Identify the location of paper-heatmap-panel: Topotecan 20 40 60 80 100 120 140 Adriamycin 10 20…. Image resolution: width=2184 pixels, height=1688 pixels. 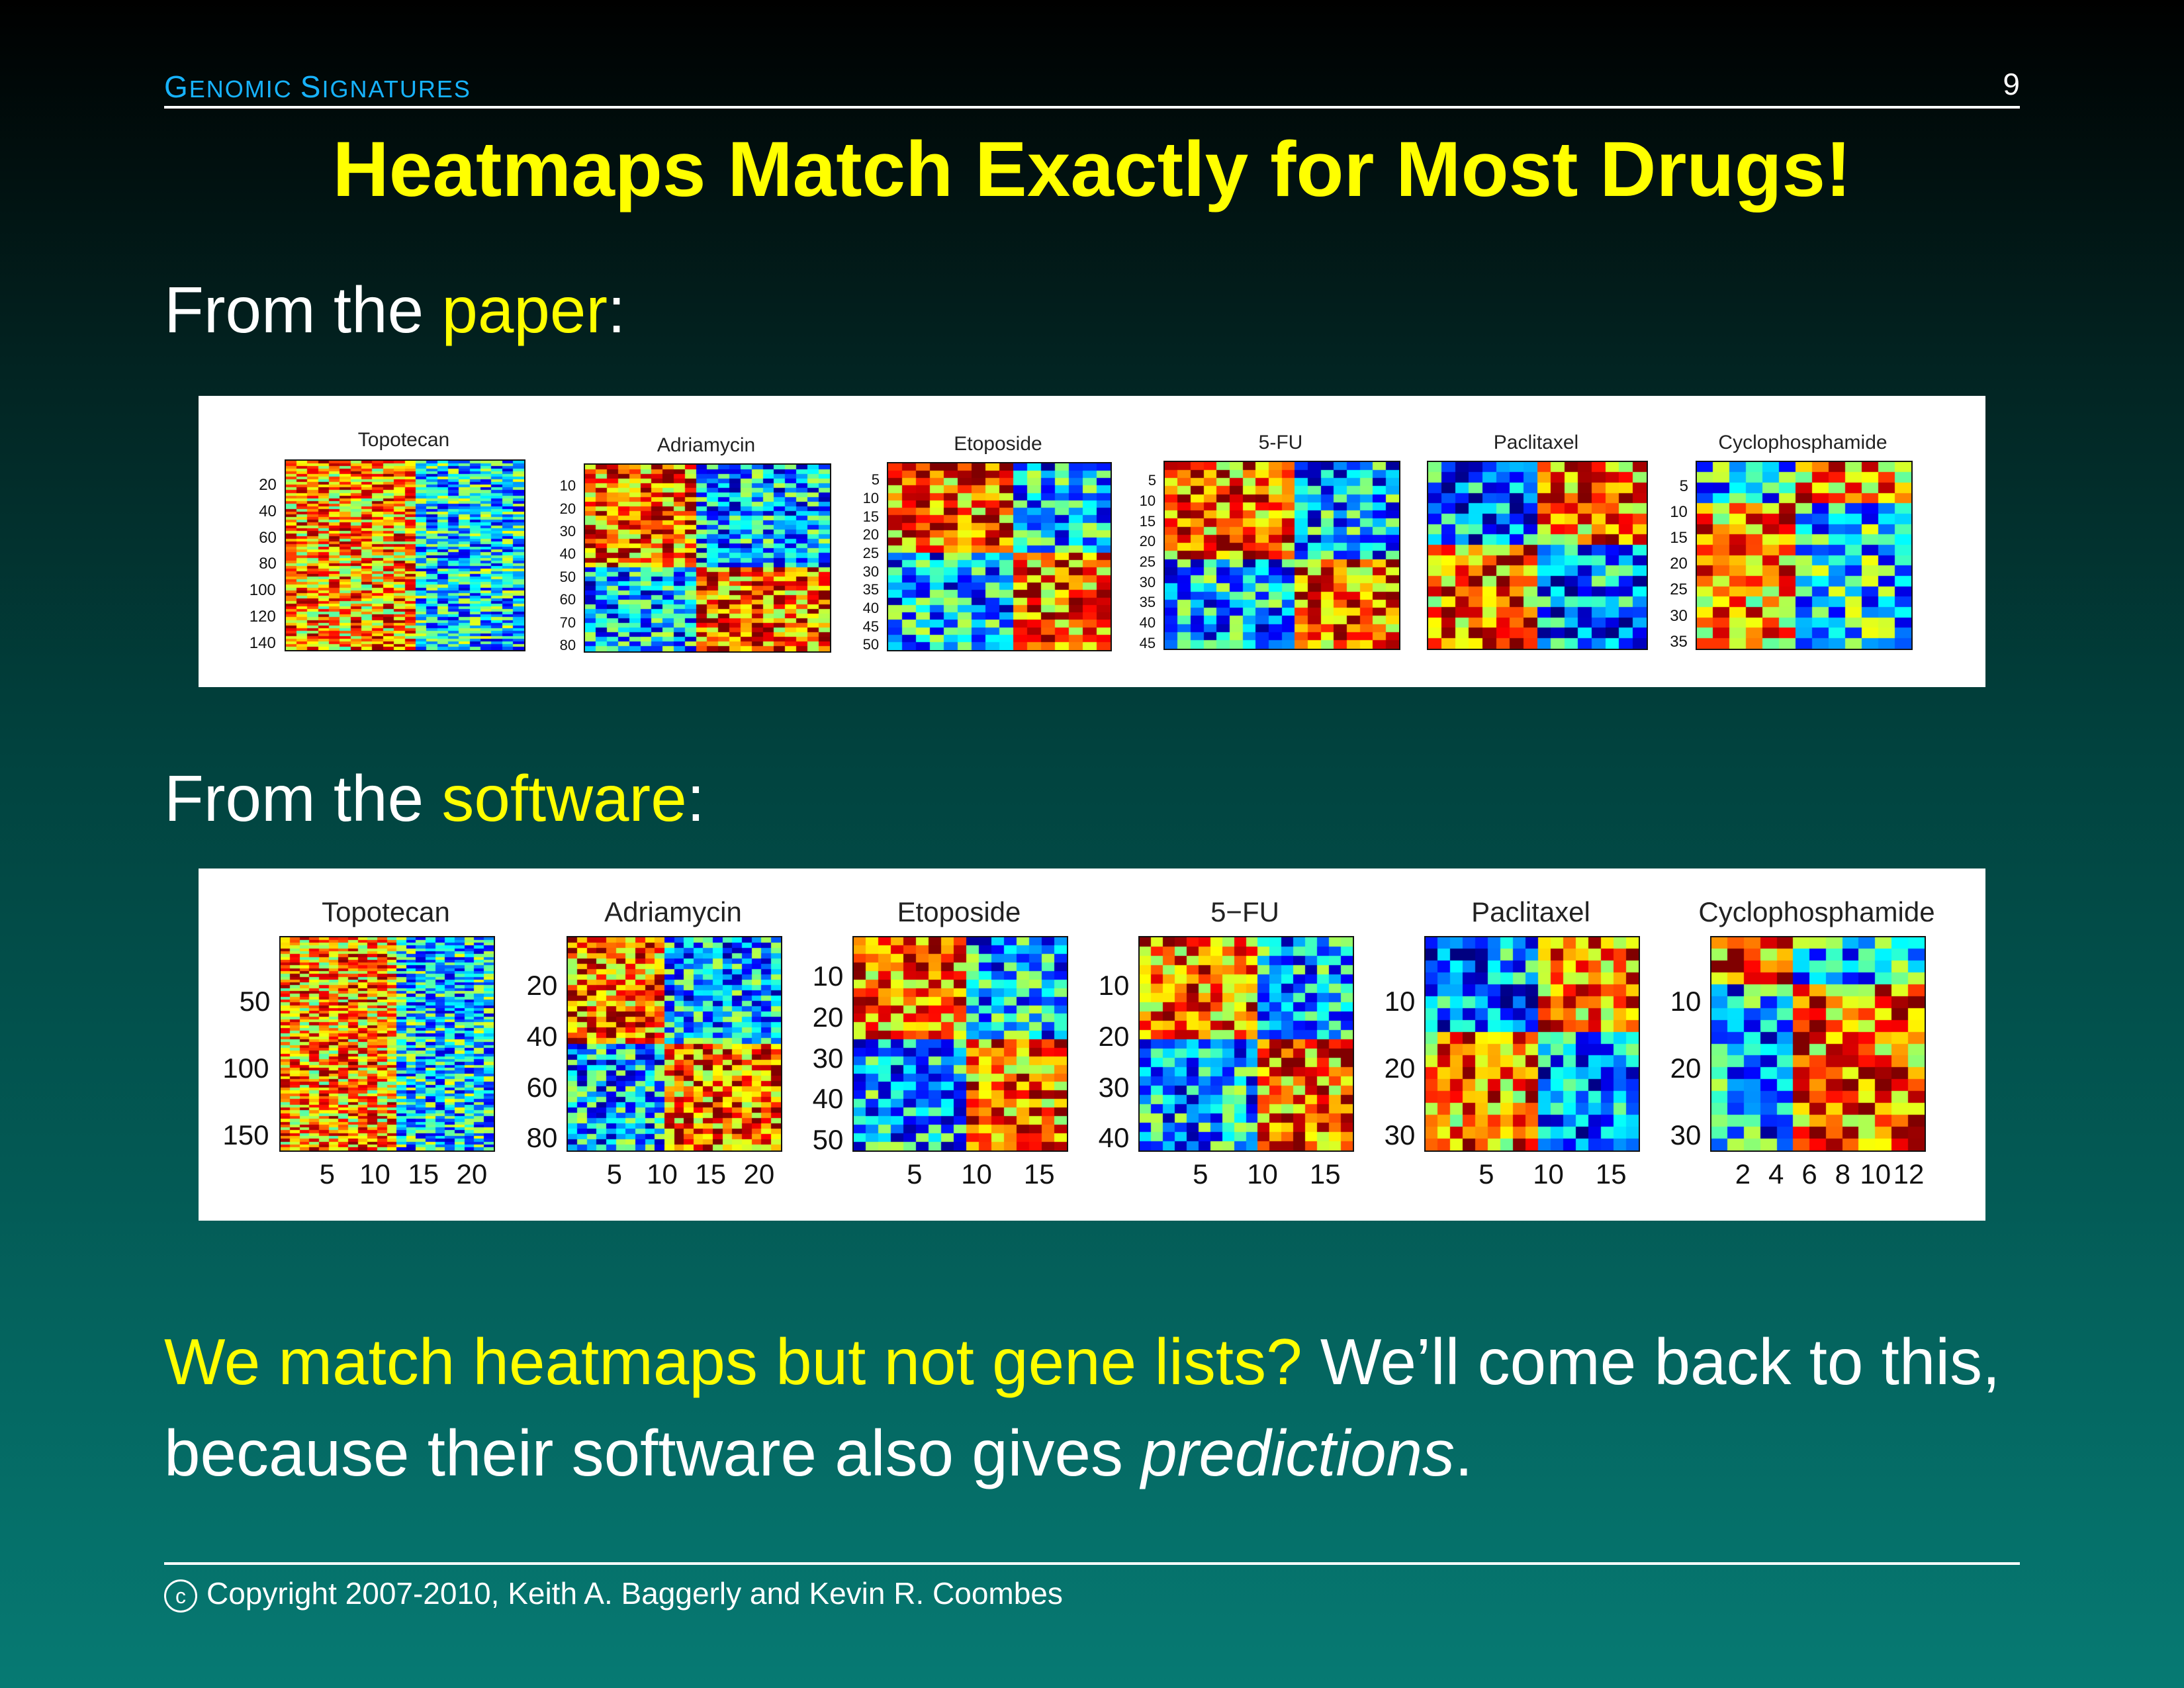
(1092, 541).